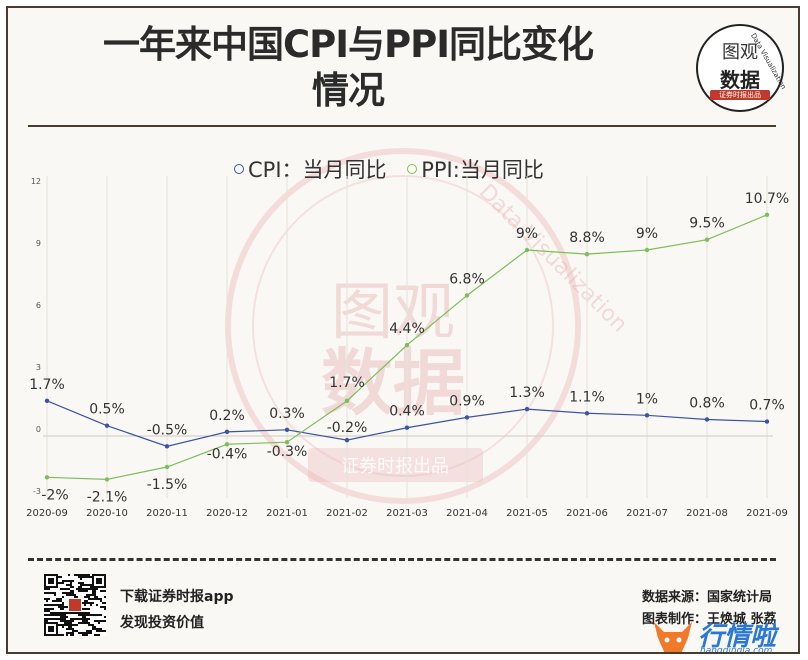  What do you see at coordinates (527, 513) in the screenshot?
I see `x-tick-label: 2021-05` at bounding box center [527, 513].